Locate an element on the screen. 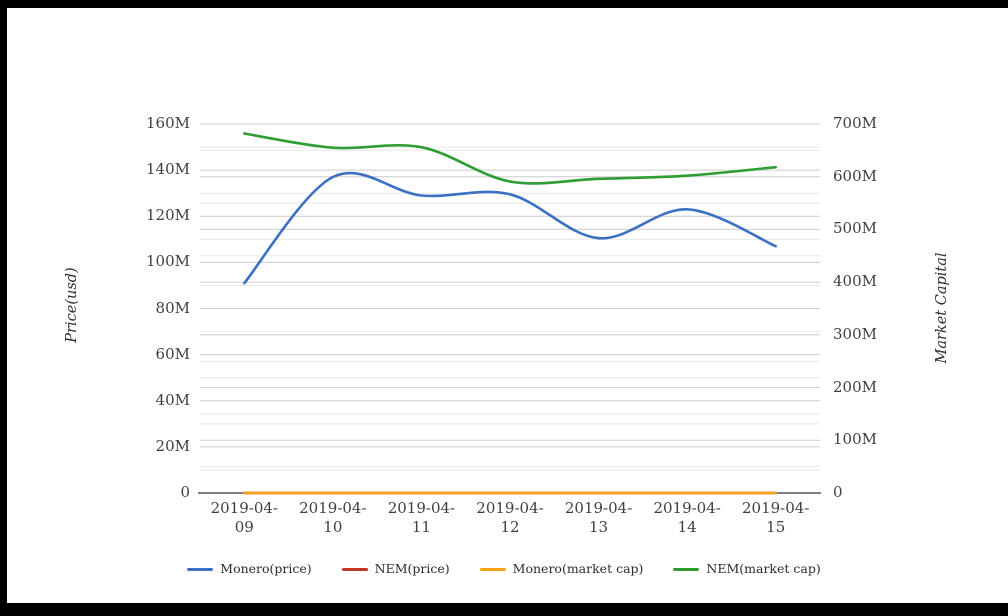 The height and width of the screenshot is (616, 1008). x-tick-label: 2019-04- 11 is located at coordinates (421, 517).